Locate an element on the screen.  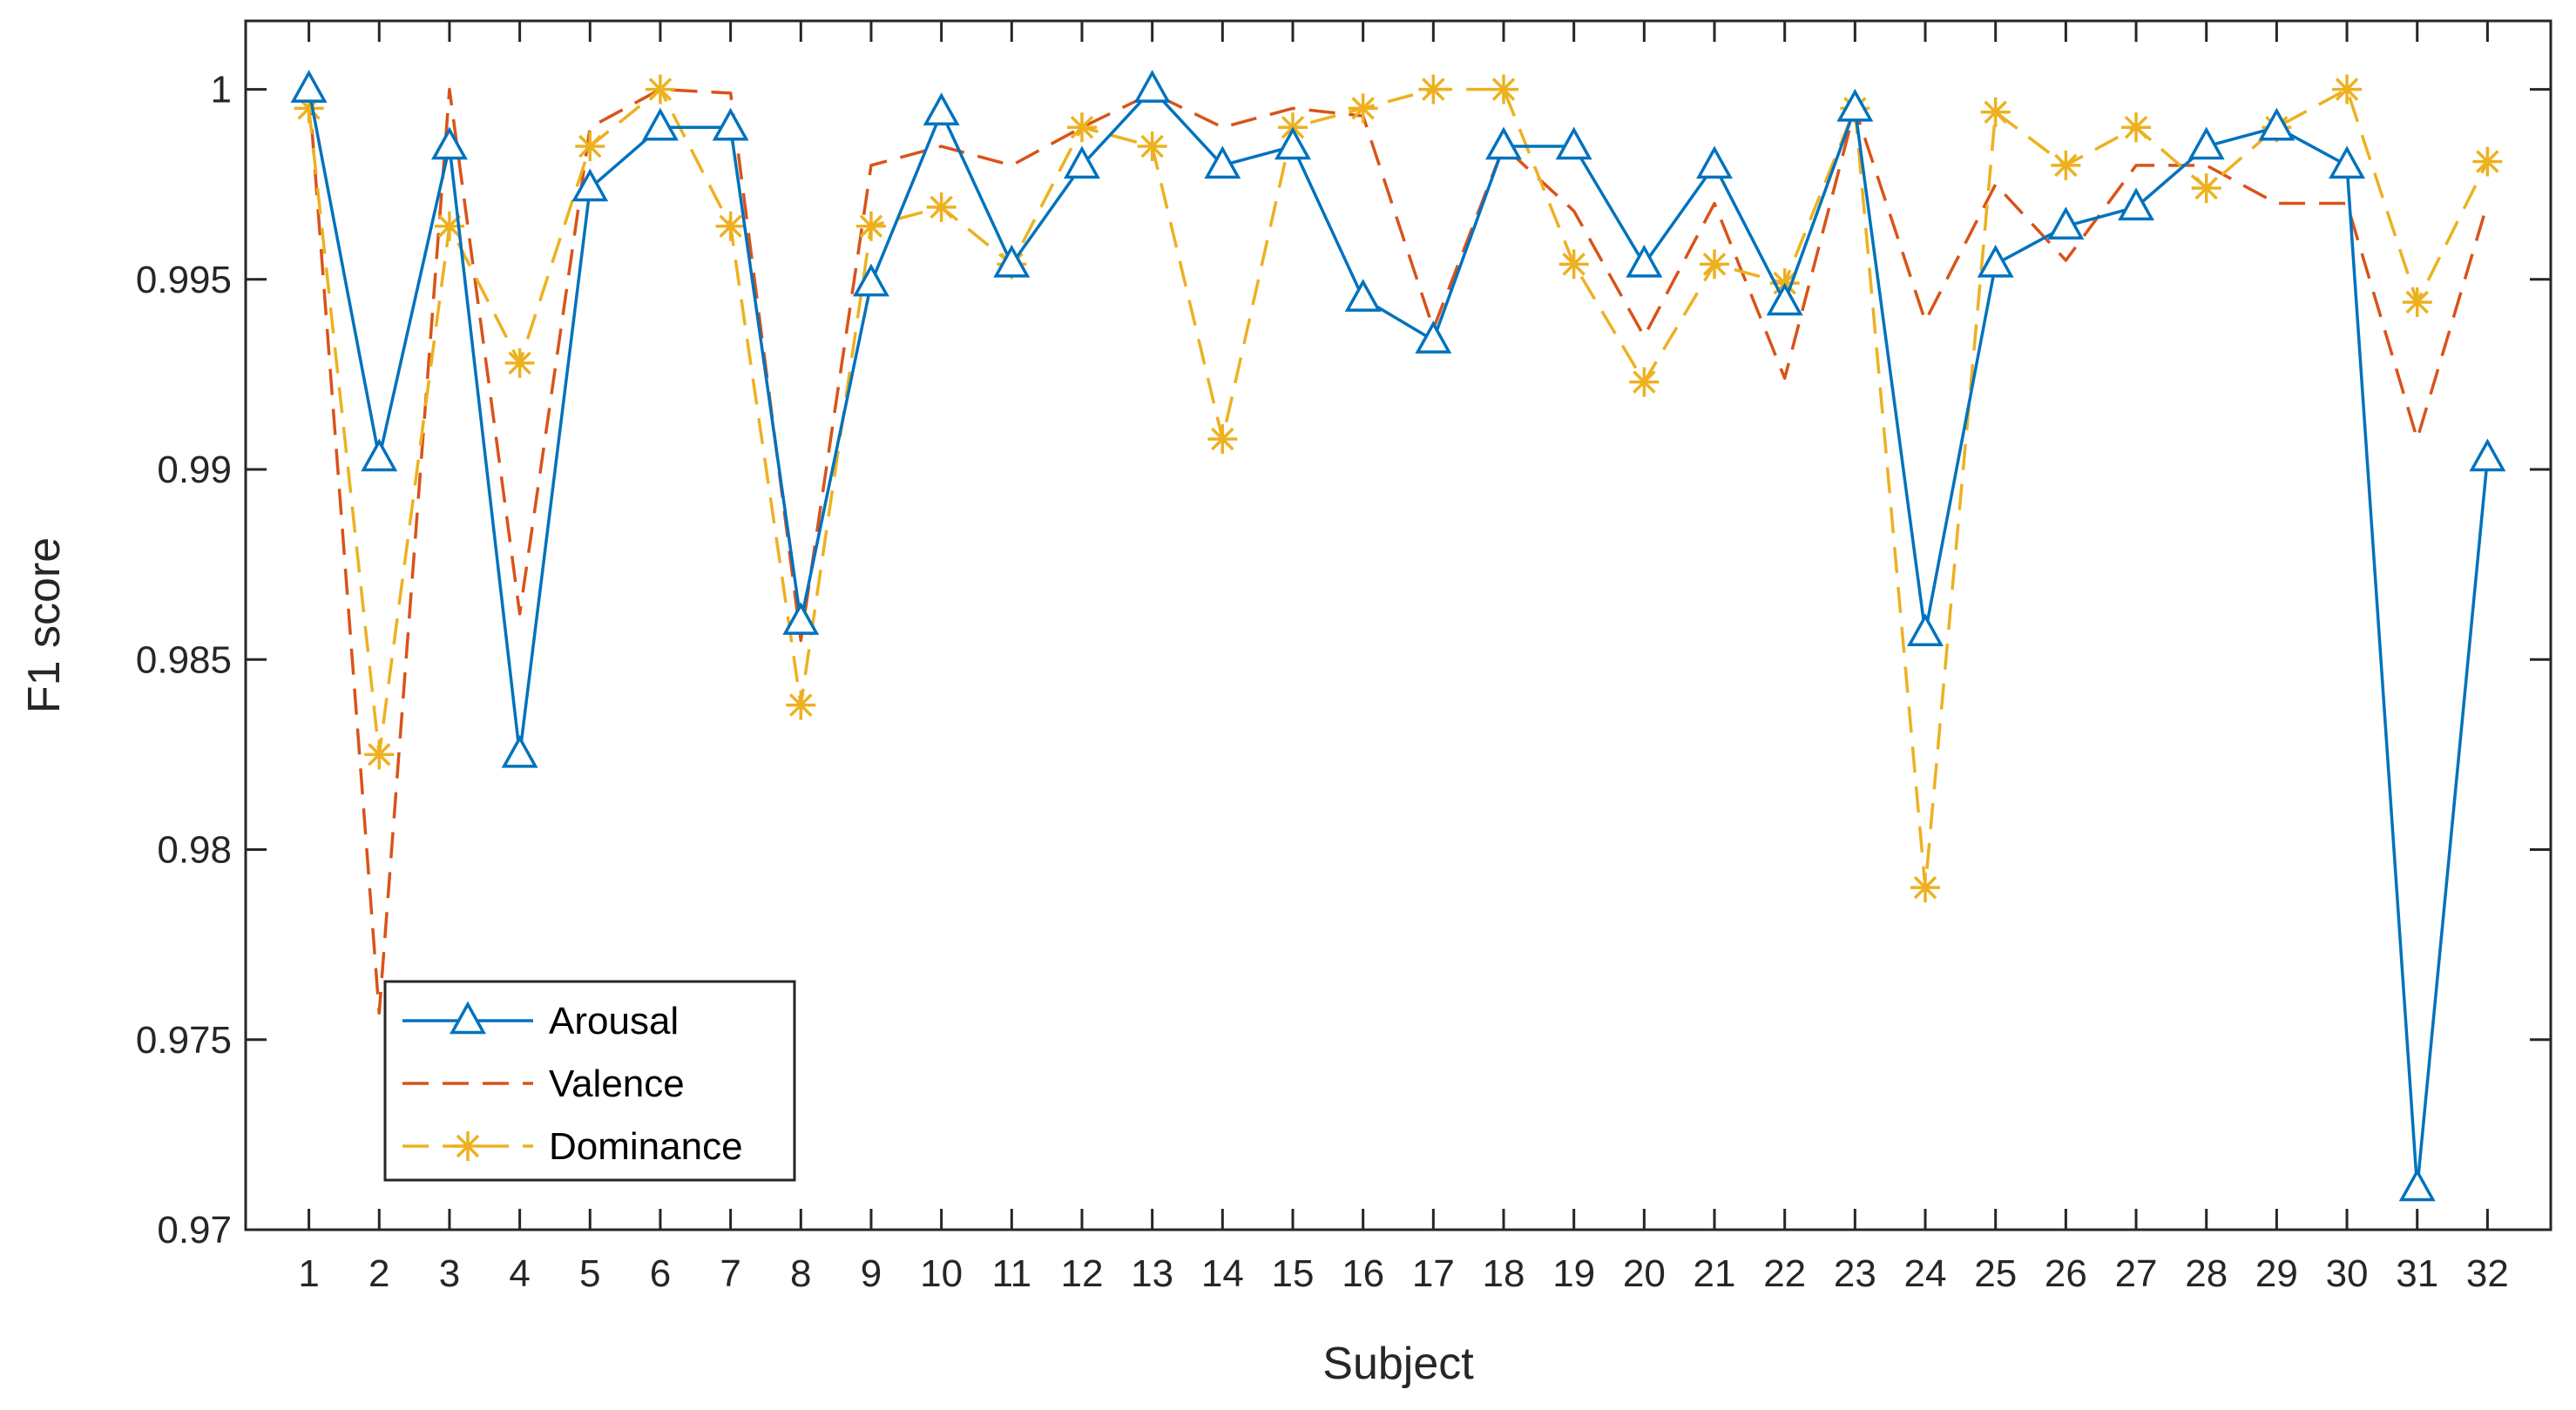
legend-entry-arousal: Arousal is located at coordinates (540, 1021).